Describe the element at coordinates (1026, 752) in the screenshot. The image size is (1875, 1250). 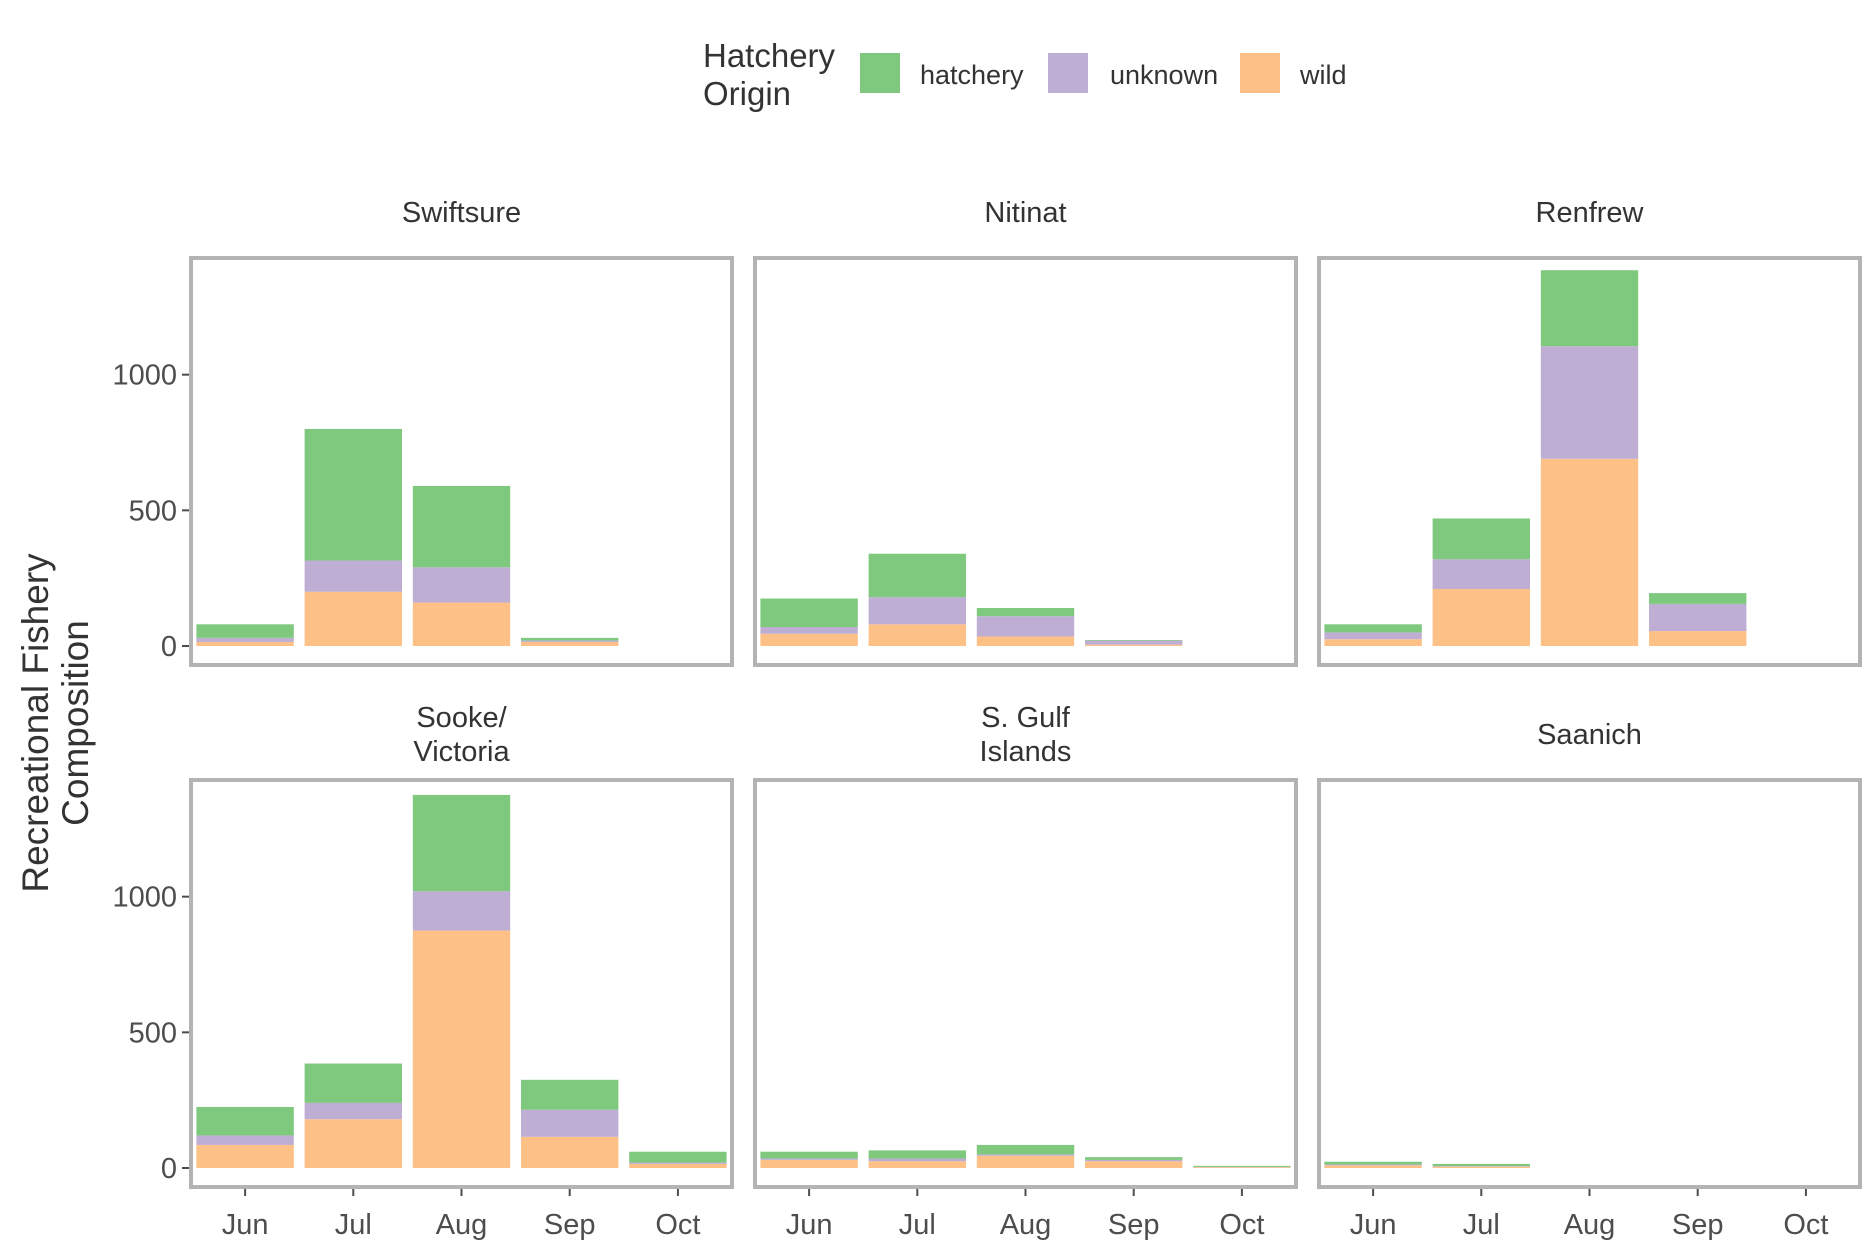
I see `facet-title-line: Islands` at that location.